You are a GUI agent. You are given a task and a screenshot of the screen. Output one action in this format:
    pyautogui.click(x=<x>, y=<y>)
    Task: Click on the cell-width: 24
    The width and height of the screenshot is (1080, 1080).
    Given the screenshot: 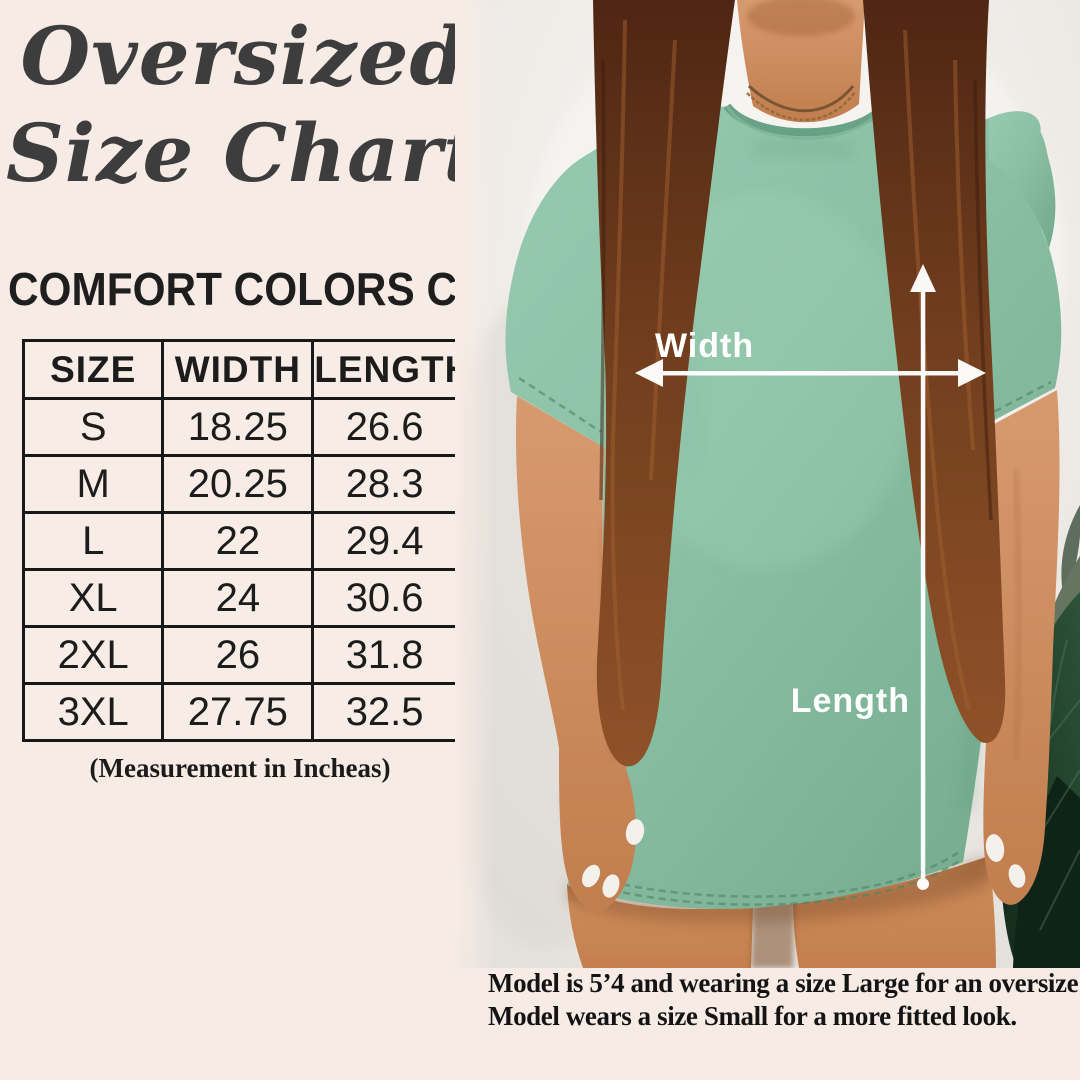 What is the action you would take?
    pyautogui.click(x=238, y=598)
    